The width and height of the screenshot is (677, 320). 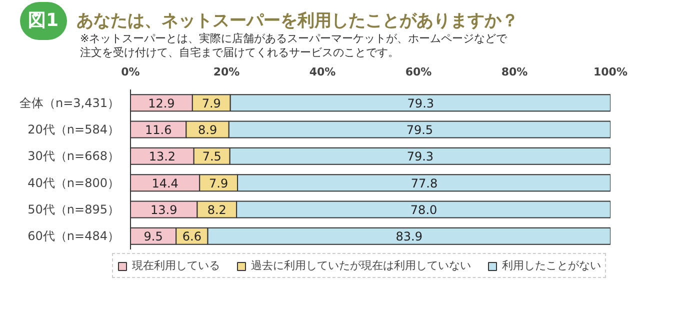 I want to click on x-tick-label: 20%, so click(x=226, y=72).